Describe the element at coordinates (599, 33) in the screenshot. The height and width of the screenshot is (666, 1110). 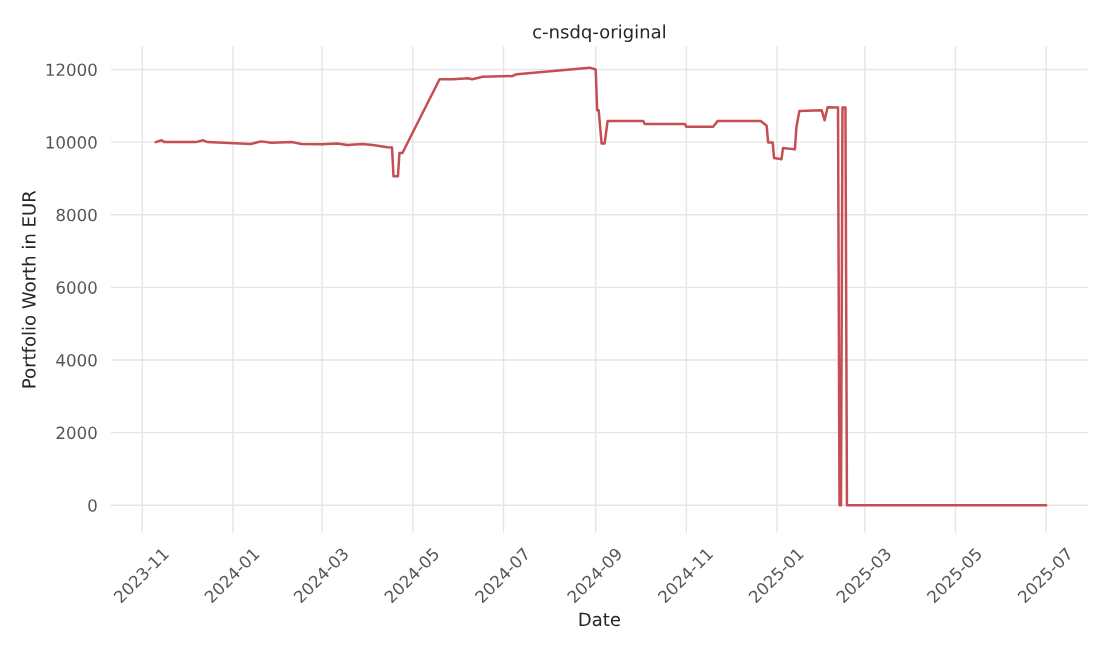
I see `chart-title: c-nsdq-original` at that location.